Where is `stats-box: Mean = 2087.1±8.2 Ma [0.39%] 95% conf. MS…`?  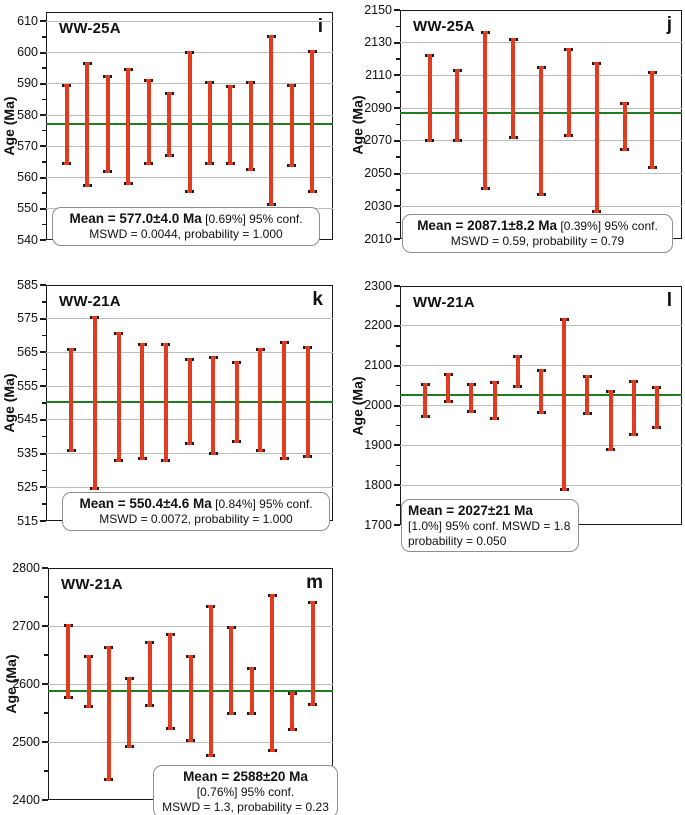 stats-box: Mean = 2087.1±8.2 Ma [0.39%] 95% conf. MS… is located at coordinates (537, 233).